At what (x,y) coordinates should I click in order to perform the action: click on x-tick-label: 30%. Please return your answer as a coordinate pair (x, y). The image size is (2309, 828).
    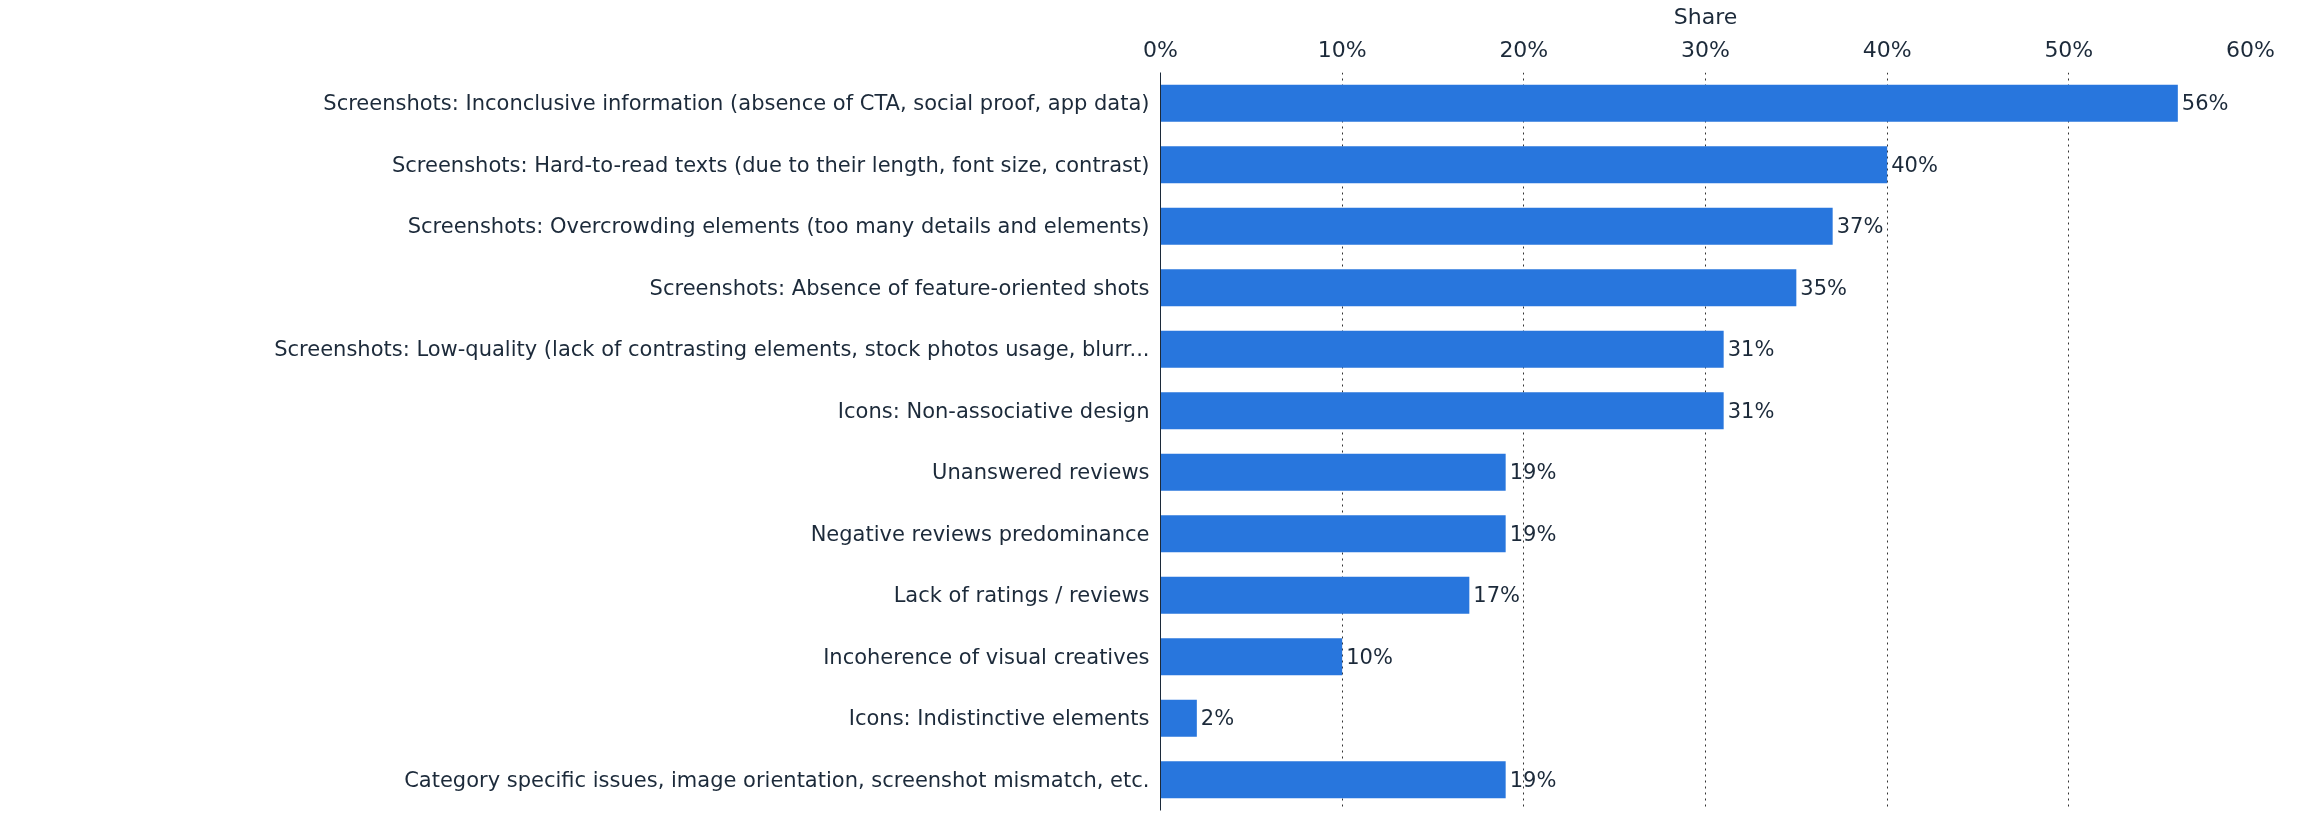
    Looking at the image, I should click on (1705, 49).